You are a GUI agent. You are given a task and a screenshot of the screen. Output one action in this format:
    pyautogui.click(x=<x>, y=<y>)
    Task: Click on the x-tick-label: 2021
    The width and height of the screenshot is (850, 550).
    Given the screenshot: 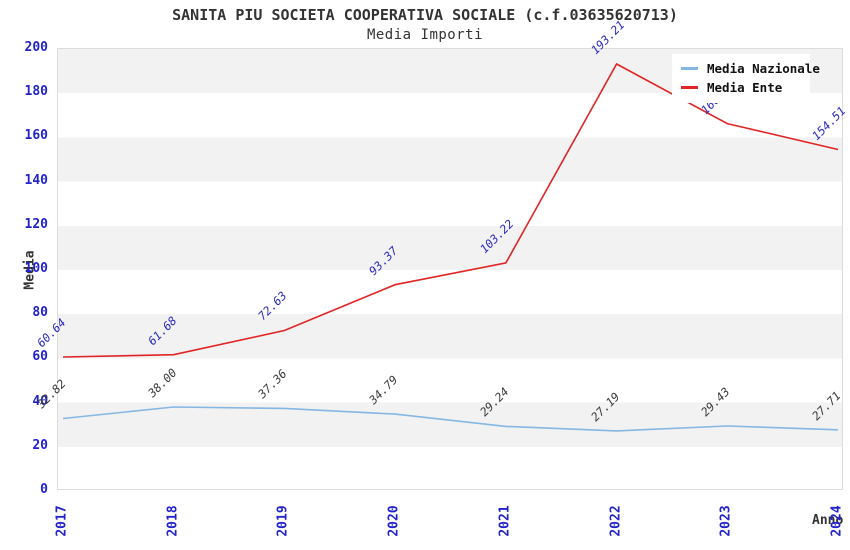 What is the action you would take?
    pyautogui.click(x=505, y=521)
    